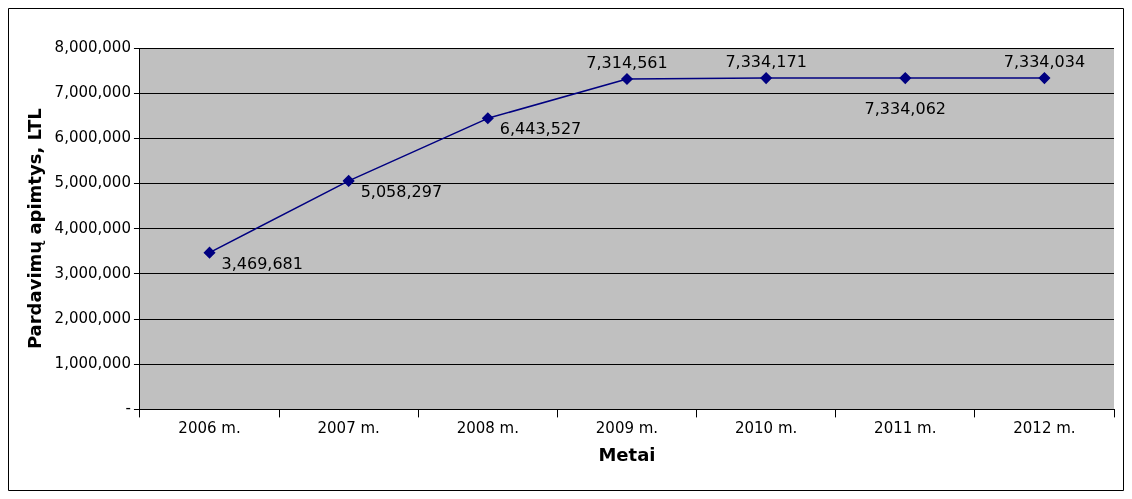 Image resolution: width=1132 pixels, height=499 pixels. I want to click on y-tick-label: 8,000,000, so click(92, 46).